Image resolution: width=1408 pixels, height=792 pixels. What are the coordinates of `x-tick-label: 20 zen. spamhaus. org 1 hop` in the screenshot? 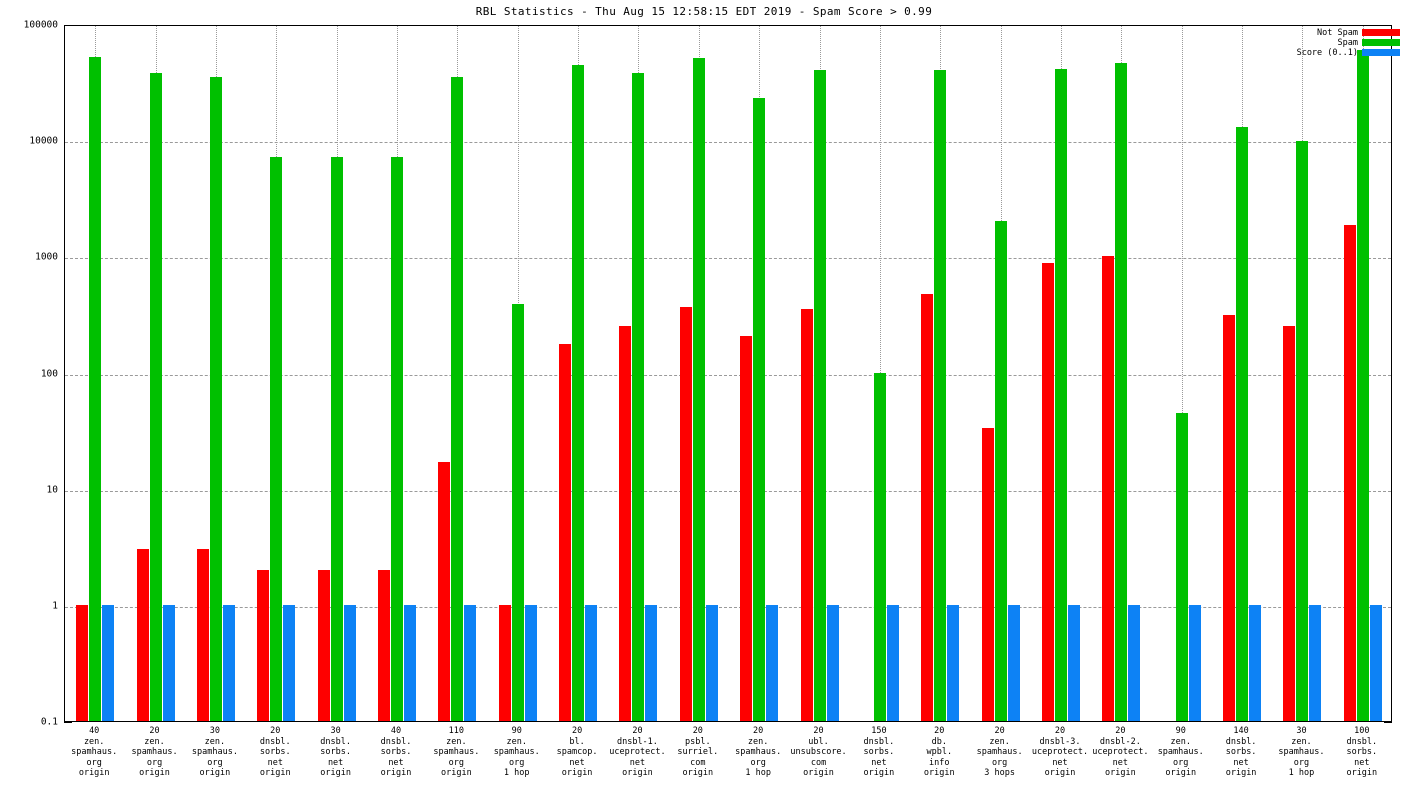 It's located at (758, 752).